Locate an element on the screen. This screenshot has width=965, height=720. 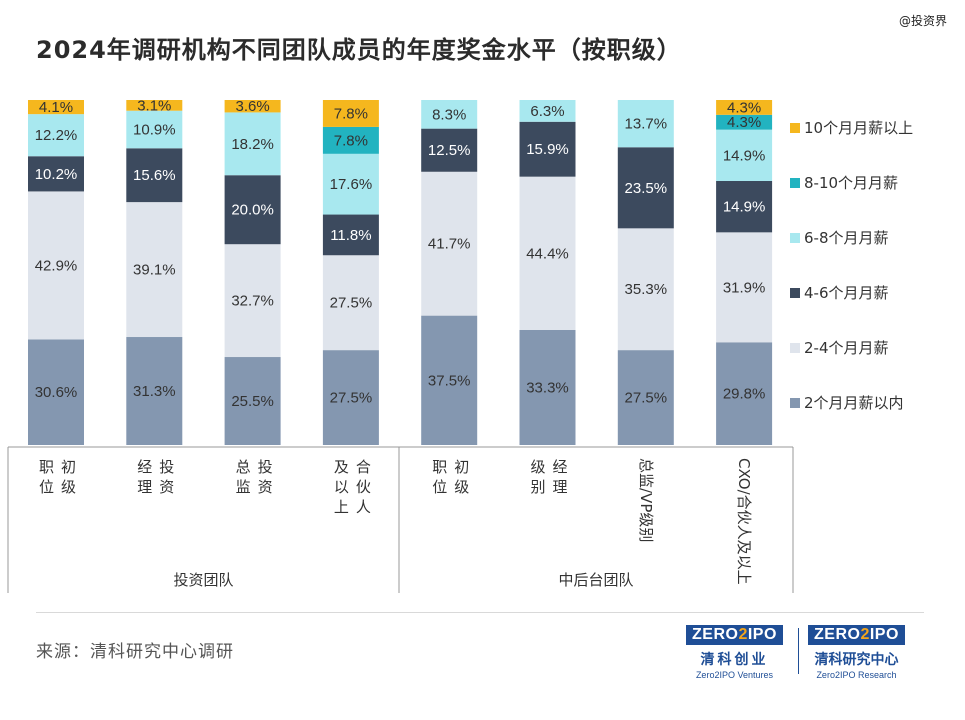
data-label: 39.1% is located at coordinates (154, 270).